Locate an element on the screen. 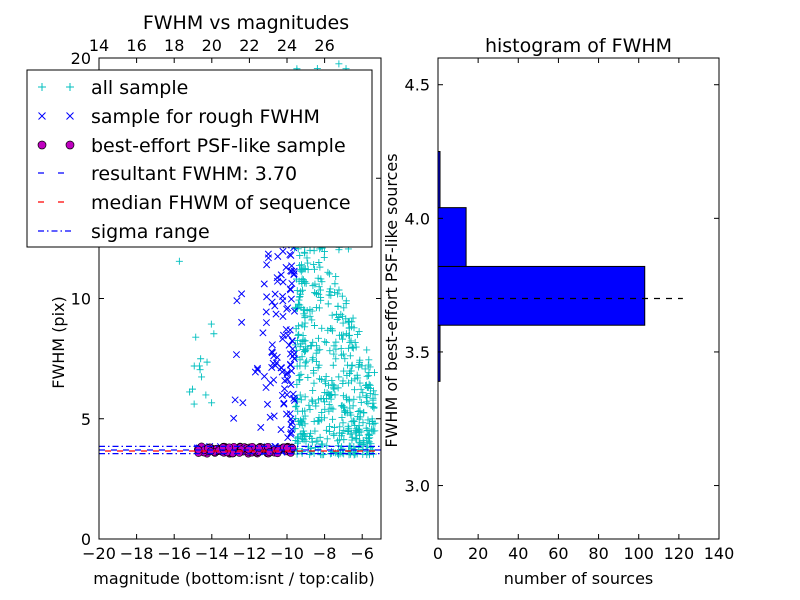 This screenshot has width=800, height=600. right-chart-title: histogram of FWHM is located at coordinates (578, 46).